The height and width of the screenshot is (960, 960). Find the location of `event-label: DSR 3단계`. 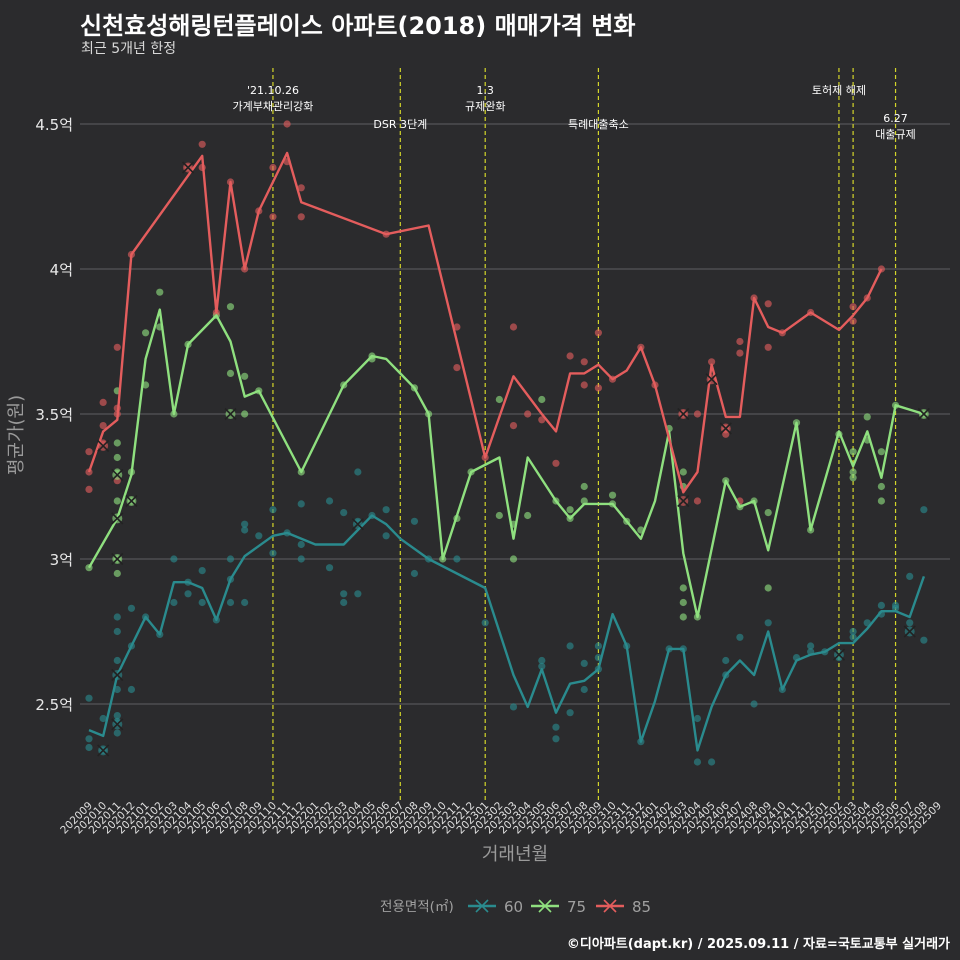

event-label: DSR 3단계 is located at coordinates (400, 124).